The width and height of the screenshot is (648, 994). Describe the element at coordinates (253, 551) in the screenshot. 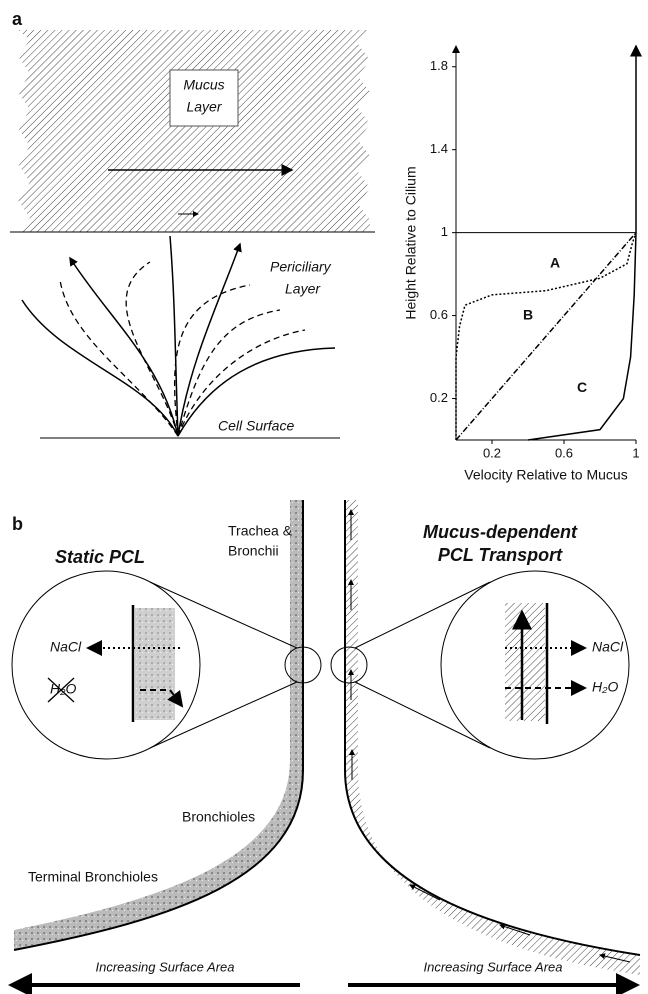

I see `trachea-label: Bronchii` at that location.